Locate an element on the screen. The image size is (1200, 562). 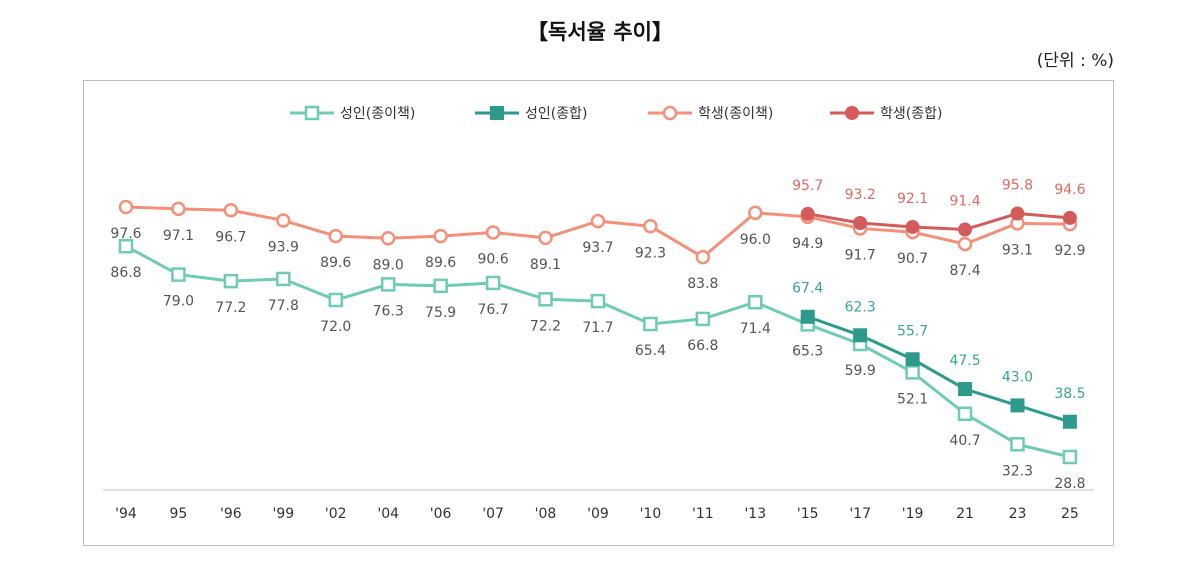
data-label: 95.7 is located at coordinates (807, 186).